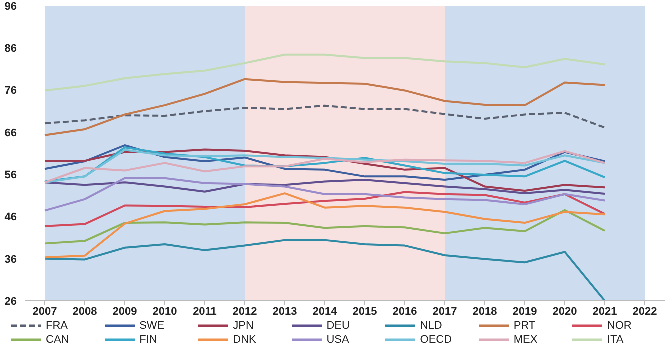  What do you see at coordinates (645, 312) in the screenshot?
I see `x-tick-label: 2022` at bounding box center [645, 312].